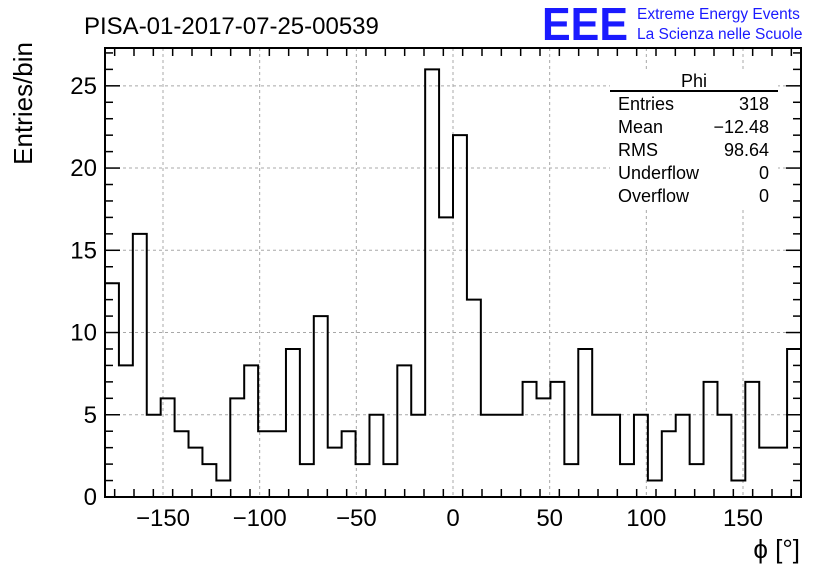  What do you see at coordinates (163, 518) in the screenshot?
I see `x-tick-label: −150` at bounding box center [163, 518].